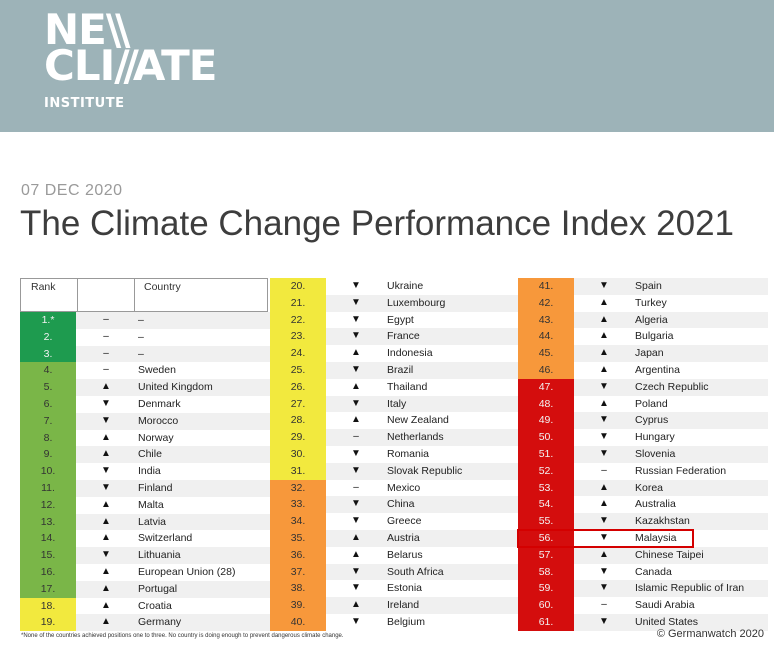  What do you see at coordinates (48, 623) in the screenshot?
I see `rank-cell: 19.` at bounding box center [48, 623].